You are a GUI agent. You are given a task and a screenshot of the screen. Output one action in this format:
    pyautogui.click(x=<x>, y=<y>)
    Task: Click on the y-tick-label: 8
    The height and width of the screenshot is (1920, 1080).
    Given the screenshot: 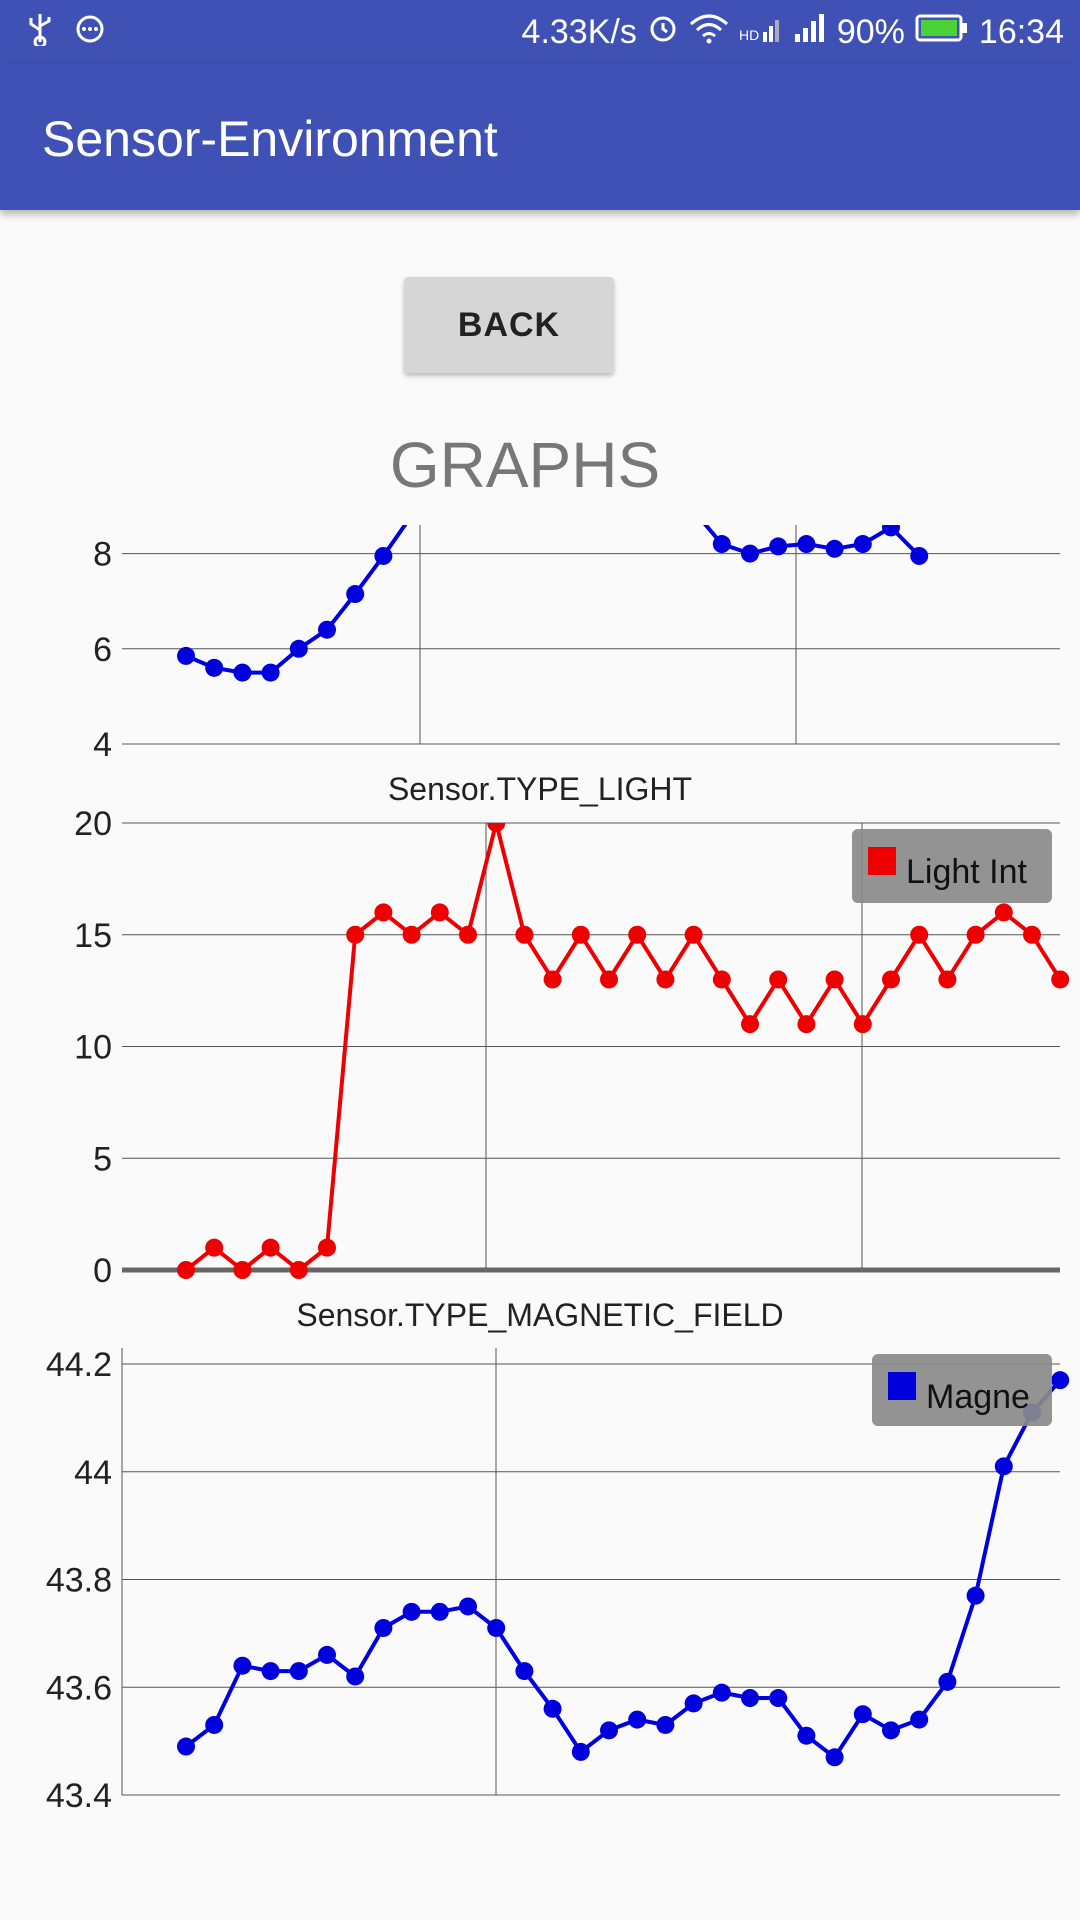 What is the action you would take?
    pyautogui.click(x=102, y=555)
    